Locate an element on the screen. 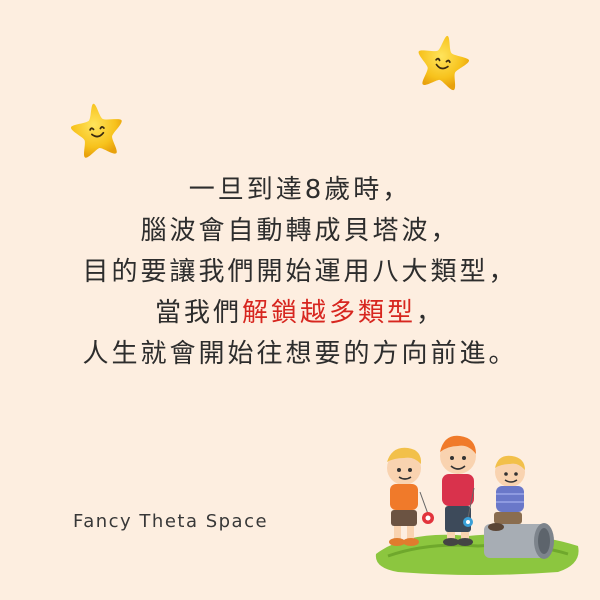 Image resolution: width=600 pixels, height=600 pixels. highlighted-text: 解鎖越多類型 is located at coordinates (328, 313).